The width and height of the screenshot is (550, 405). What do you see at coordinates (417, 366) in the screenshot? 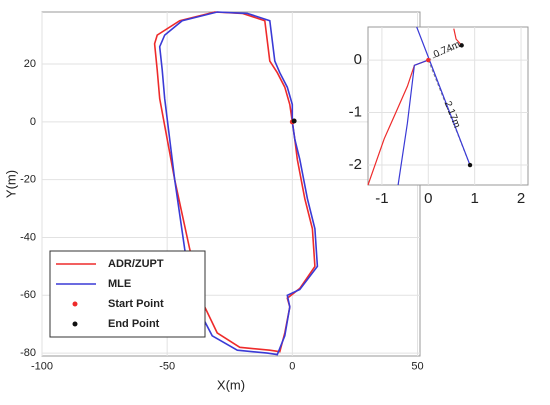
I see `x-tick-label: 50` at bounding box center [417, 366].